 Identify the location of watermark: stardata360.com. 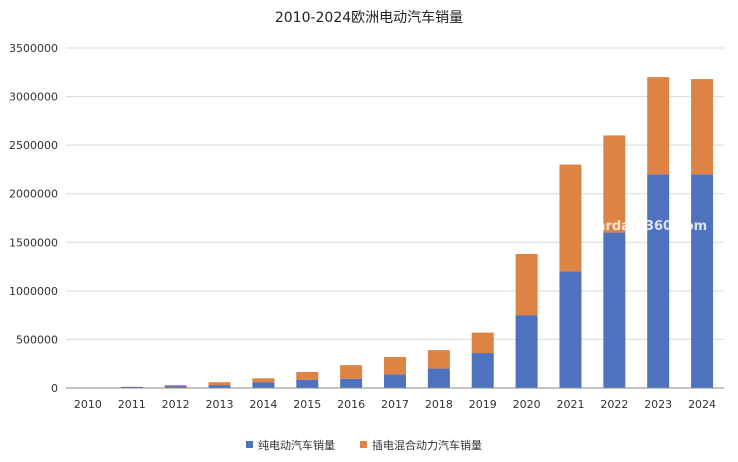
(645, 226).